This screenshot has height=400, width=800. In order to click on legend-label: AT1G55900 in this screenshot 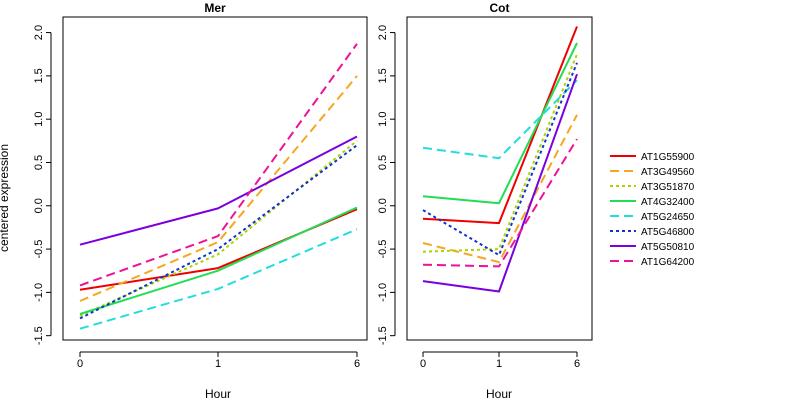, I will do `click(668, 157)`.